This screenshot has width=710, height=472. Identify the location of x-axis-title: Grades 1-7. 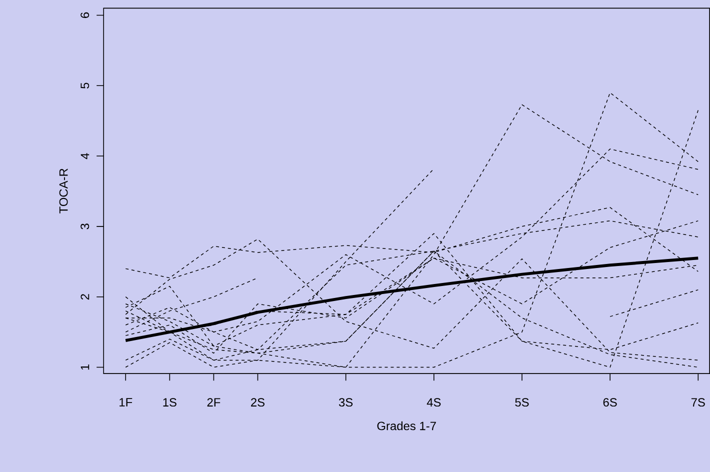
(406, 425).